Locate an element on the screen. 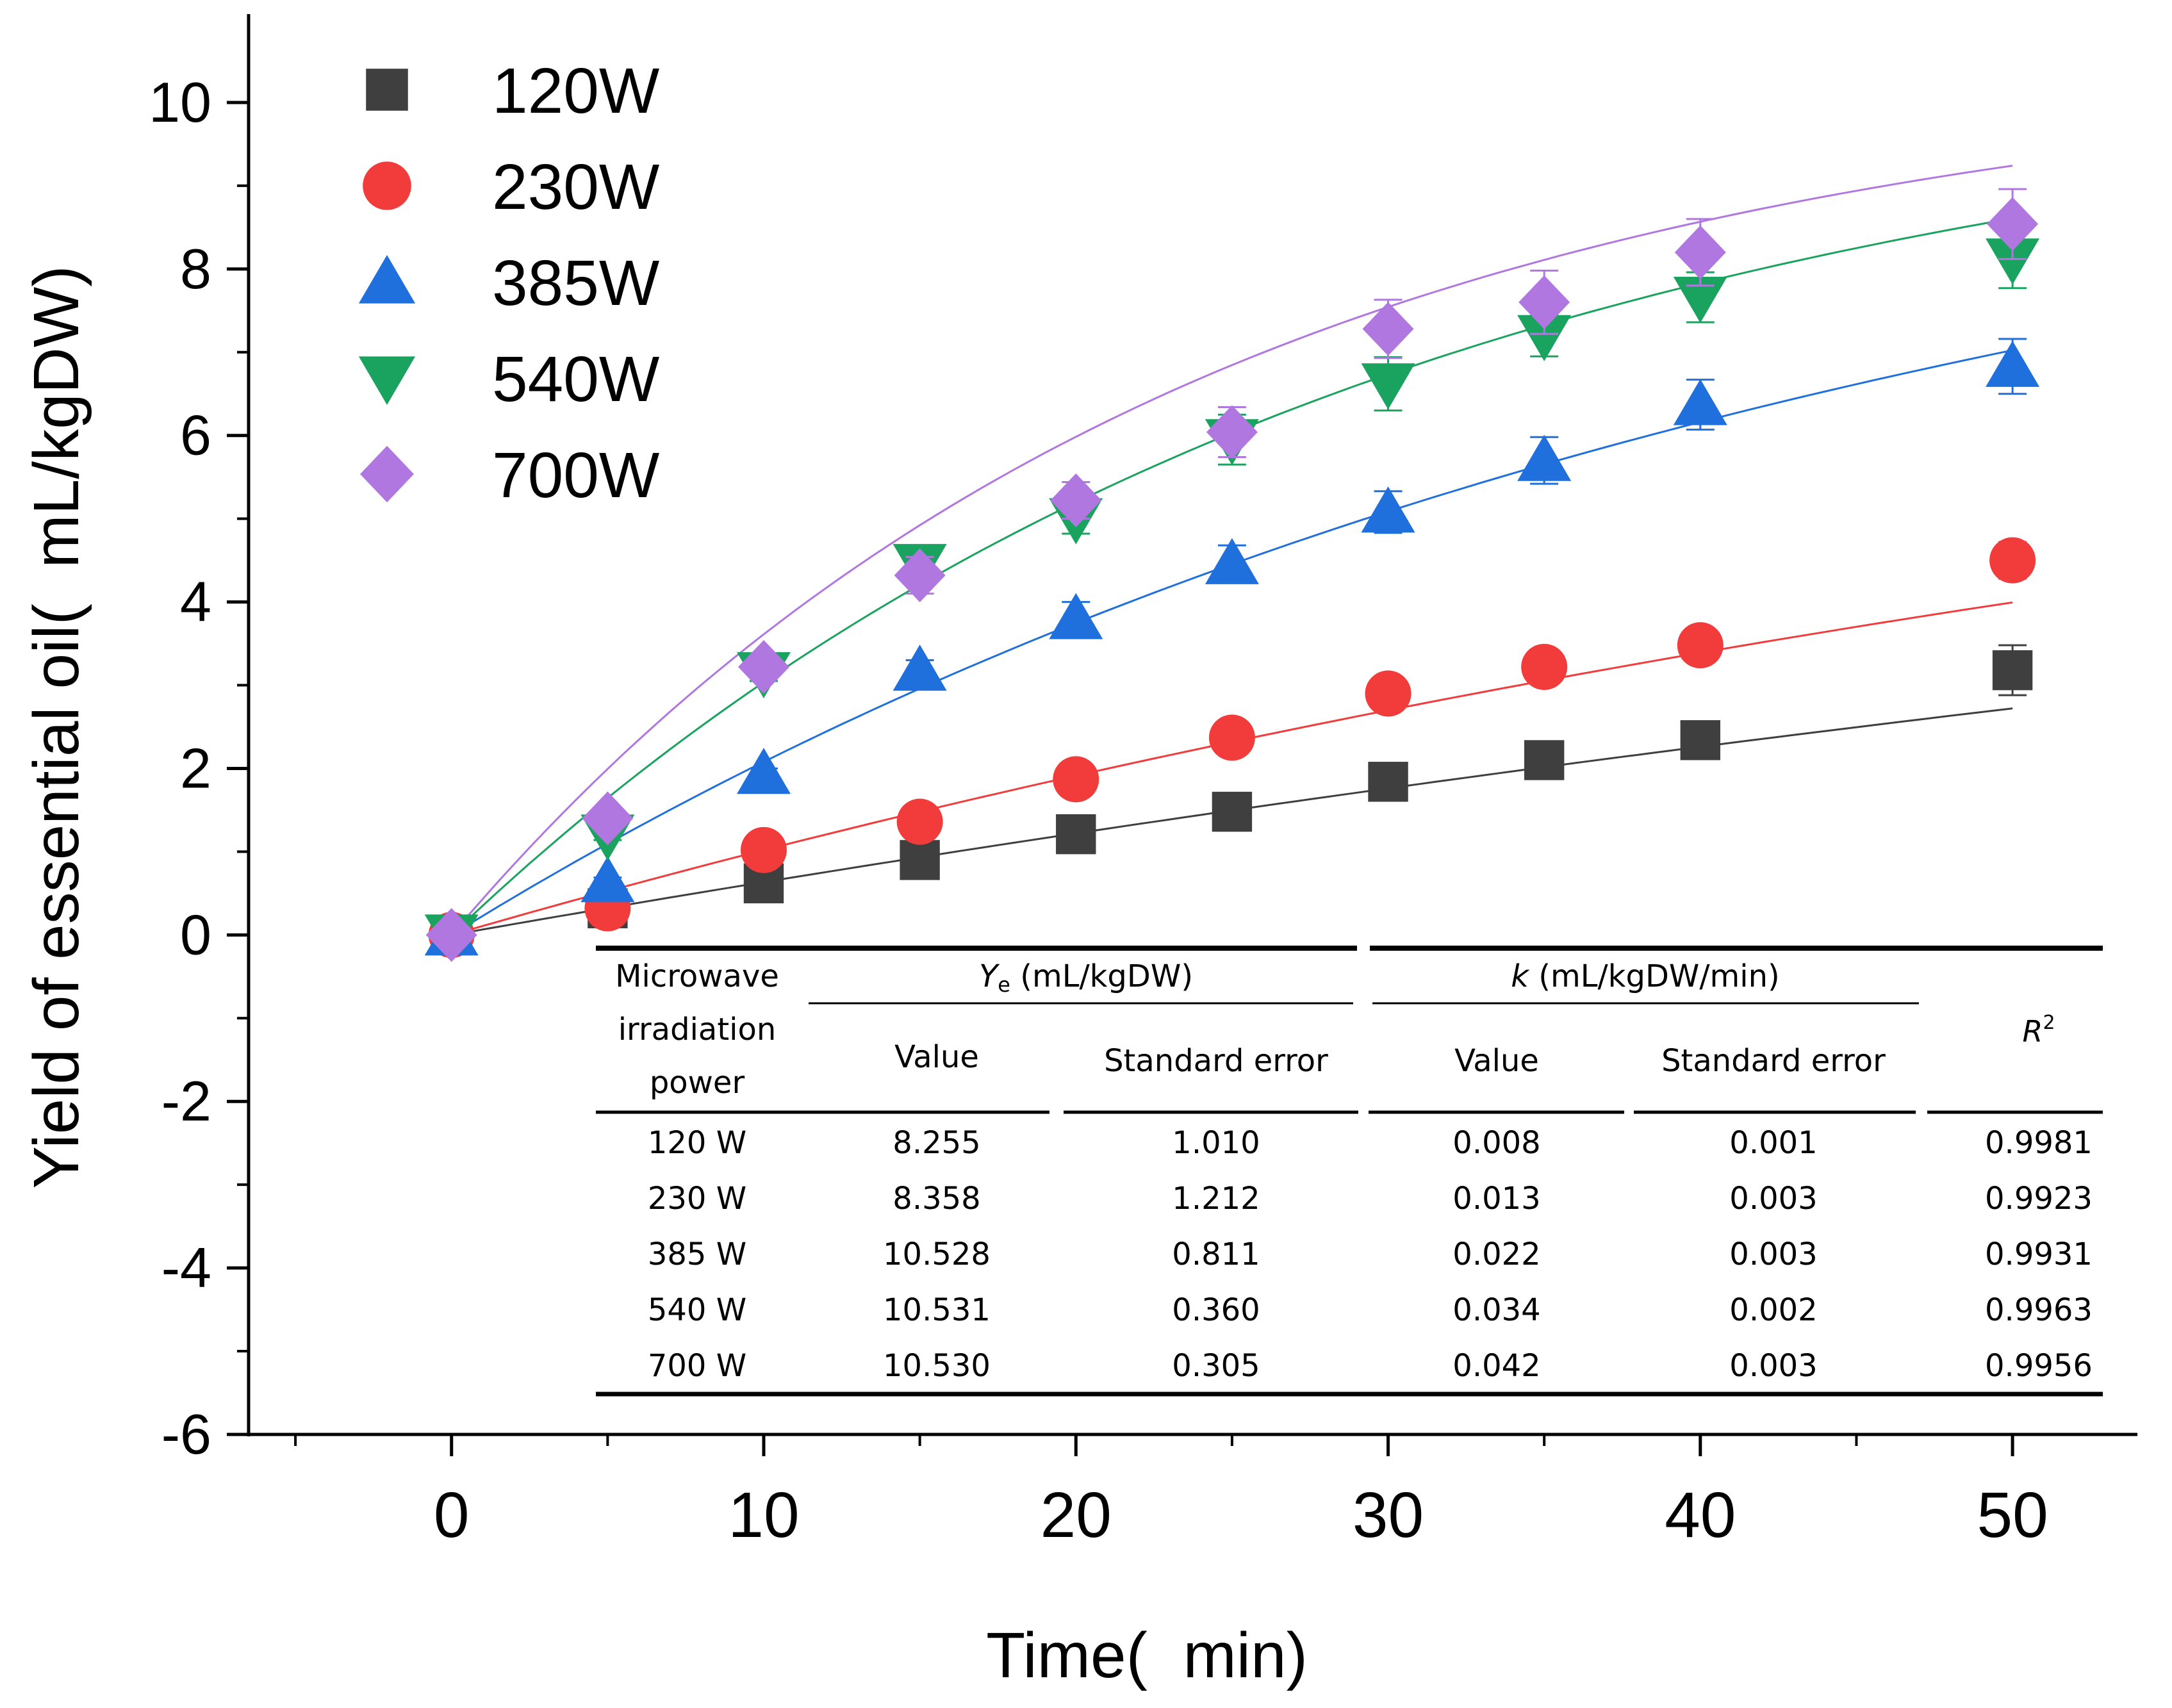 This screenshot has height=1708, width=2172. table-header-k: k (mL/kgDW/min) is located at coordinates (1645, 976).